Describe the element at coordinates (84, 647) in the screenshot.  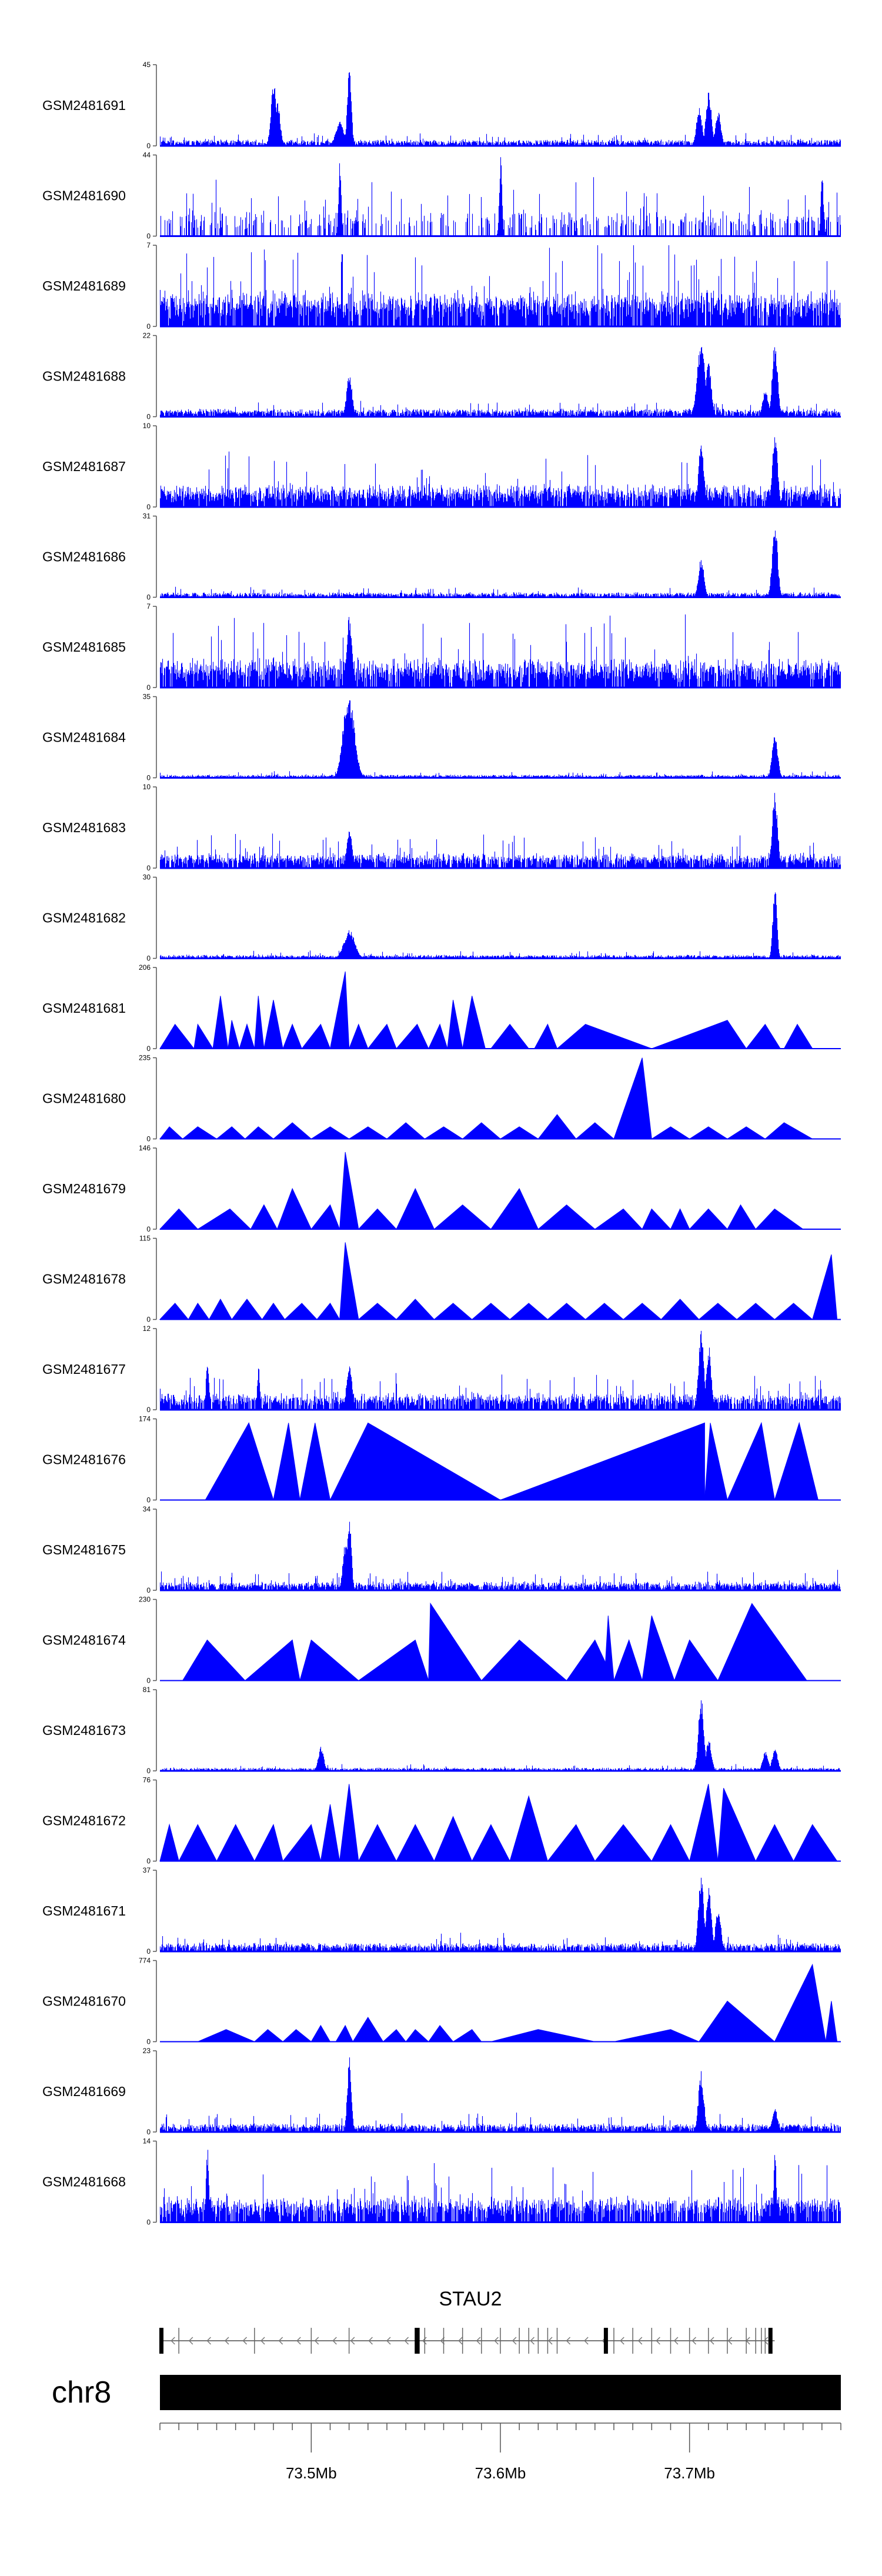
I see `sample-label: GSM2481685` at that location.